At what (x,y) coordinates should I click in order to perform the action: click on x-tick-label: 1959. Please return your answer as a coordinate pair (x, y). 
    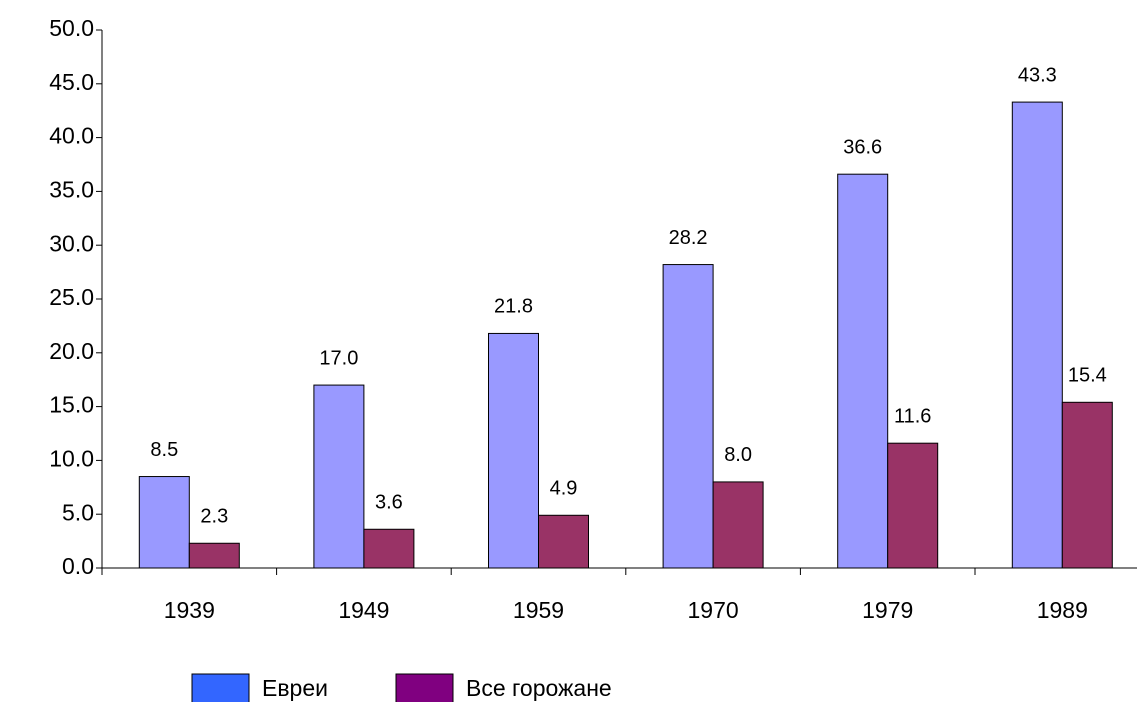
    Looking at the image, I should click on (538, 610).